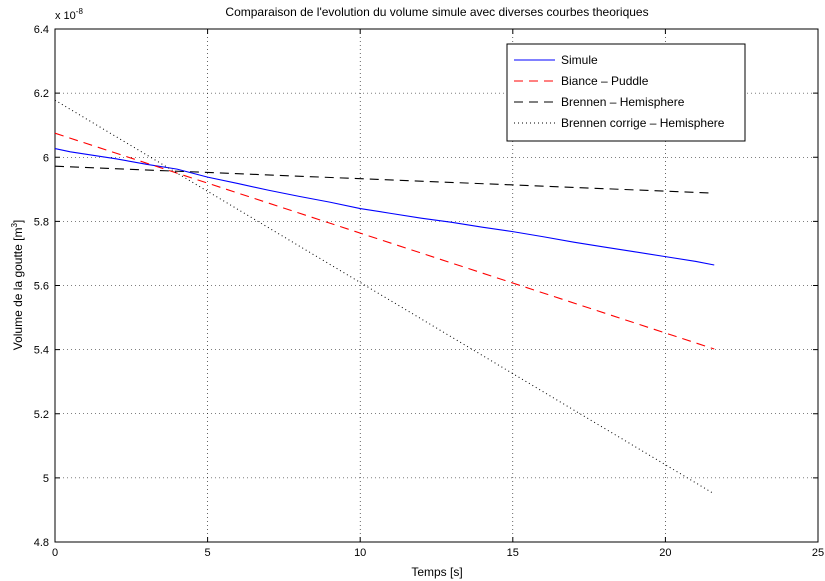 This screenshot has height=581, width=825. Describe the element at coordinates (579, 60) in the screenshot. I see `legend-label-0: Simule` at that location.